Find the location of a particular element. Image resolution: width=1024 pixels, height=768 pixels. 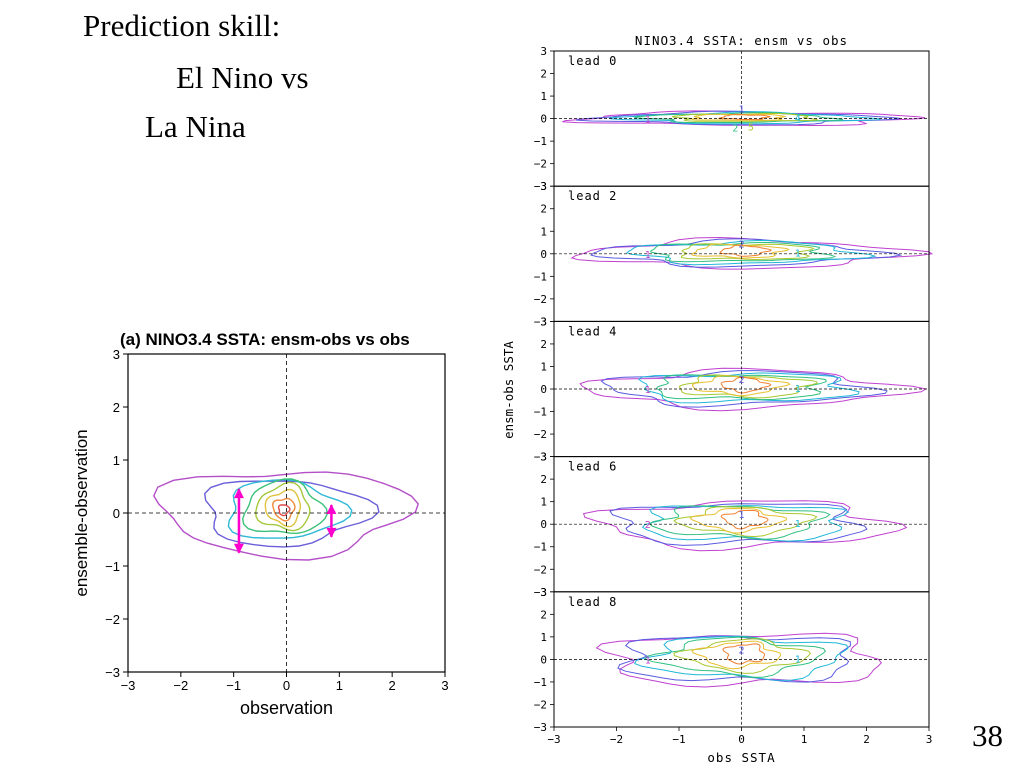

left-chart-title: (a) NINO3.4 SSTA: ensm-obs vs obs is located at coordinates (265, 339).